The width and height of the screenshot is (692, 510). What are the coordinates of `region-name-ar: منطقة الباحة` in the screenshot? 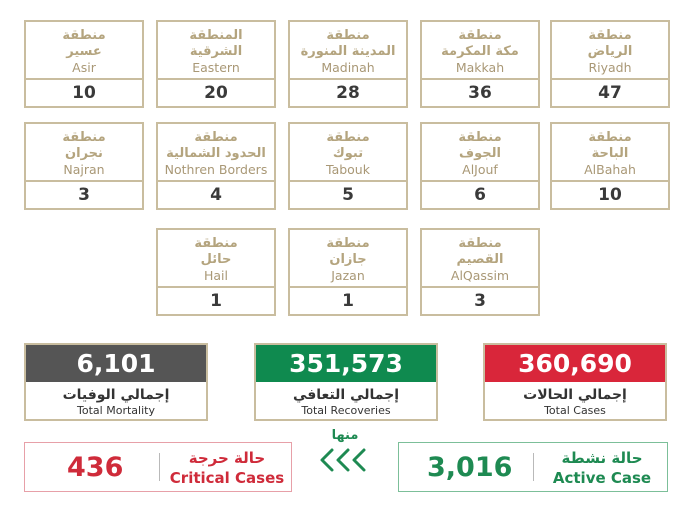 It's located at (610, 145).